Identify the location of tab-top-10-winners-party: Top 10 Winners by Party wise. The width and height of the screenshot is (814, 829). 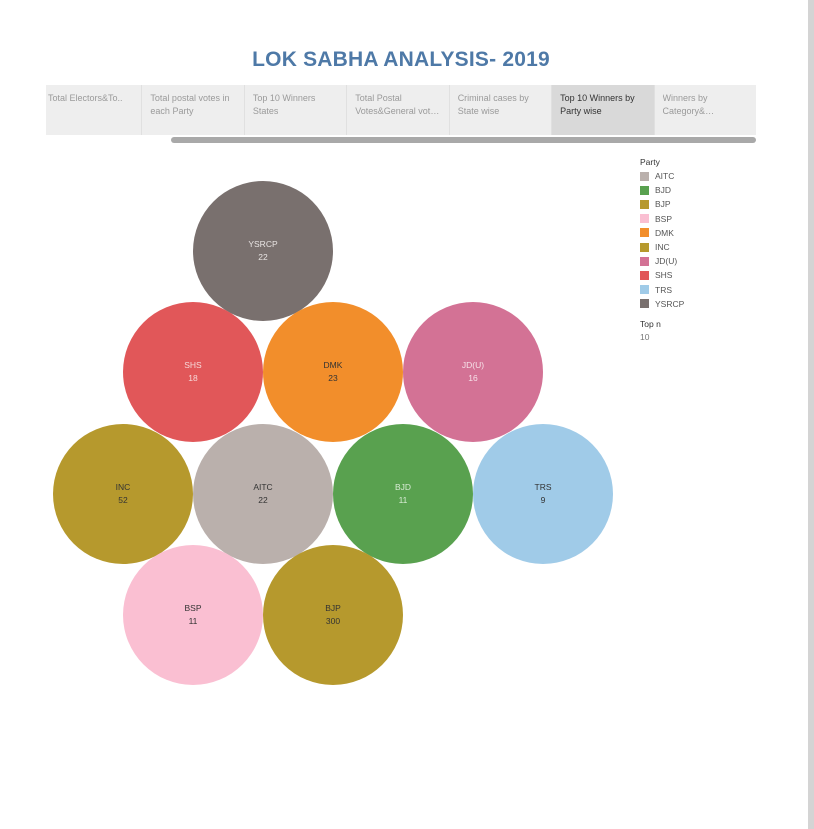
(602, 110).